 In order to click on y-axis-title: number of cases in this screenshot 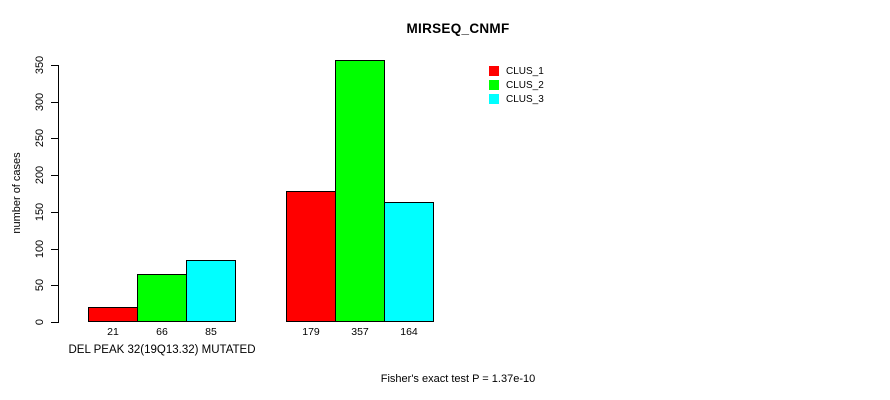, I will do `click(17, 193)`.